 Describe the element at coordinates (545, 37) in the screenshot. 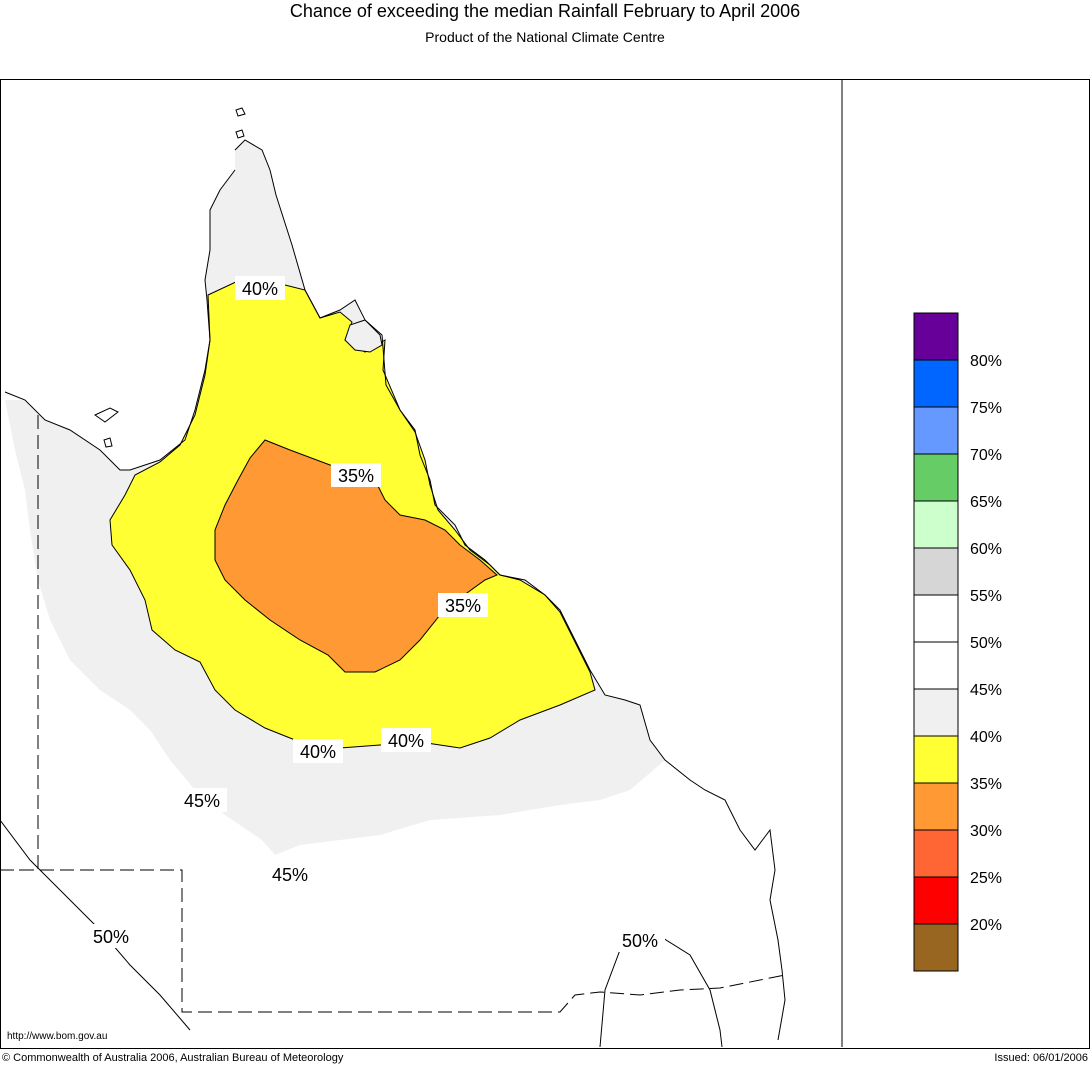

I see `map-subtitle: Product of the National Climate Centre` at that location.